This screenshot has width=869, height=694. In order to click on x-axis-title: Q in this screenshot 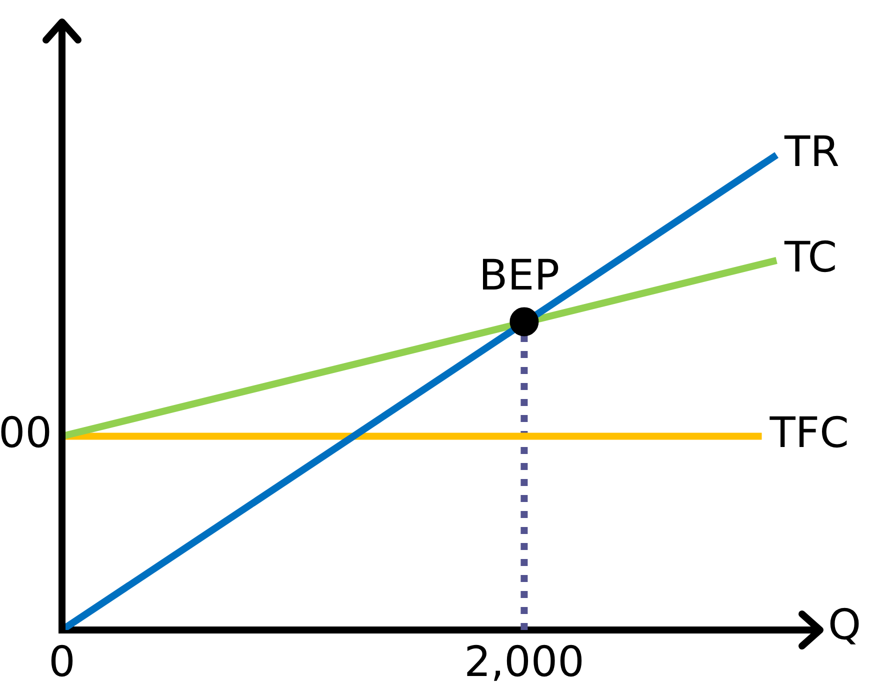, I will do `click(845, 624)`.